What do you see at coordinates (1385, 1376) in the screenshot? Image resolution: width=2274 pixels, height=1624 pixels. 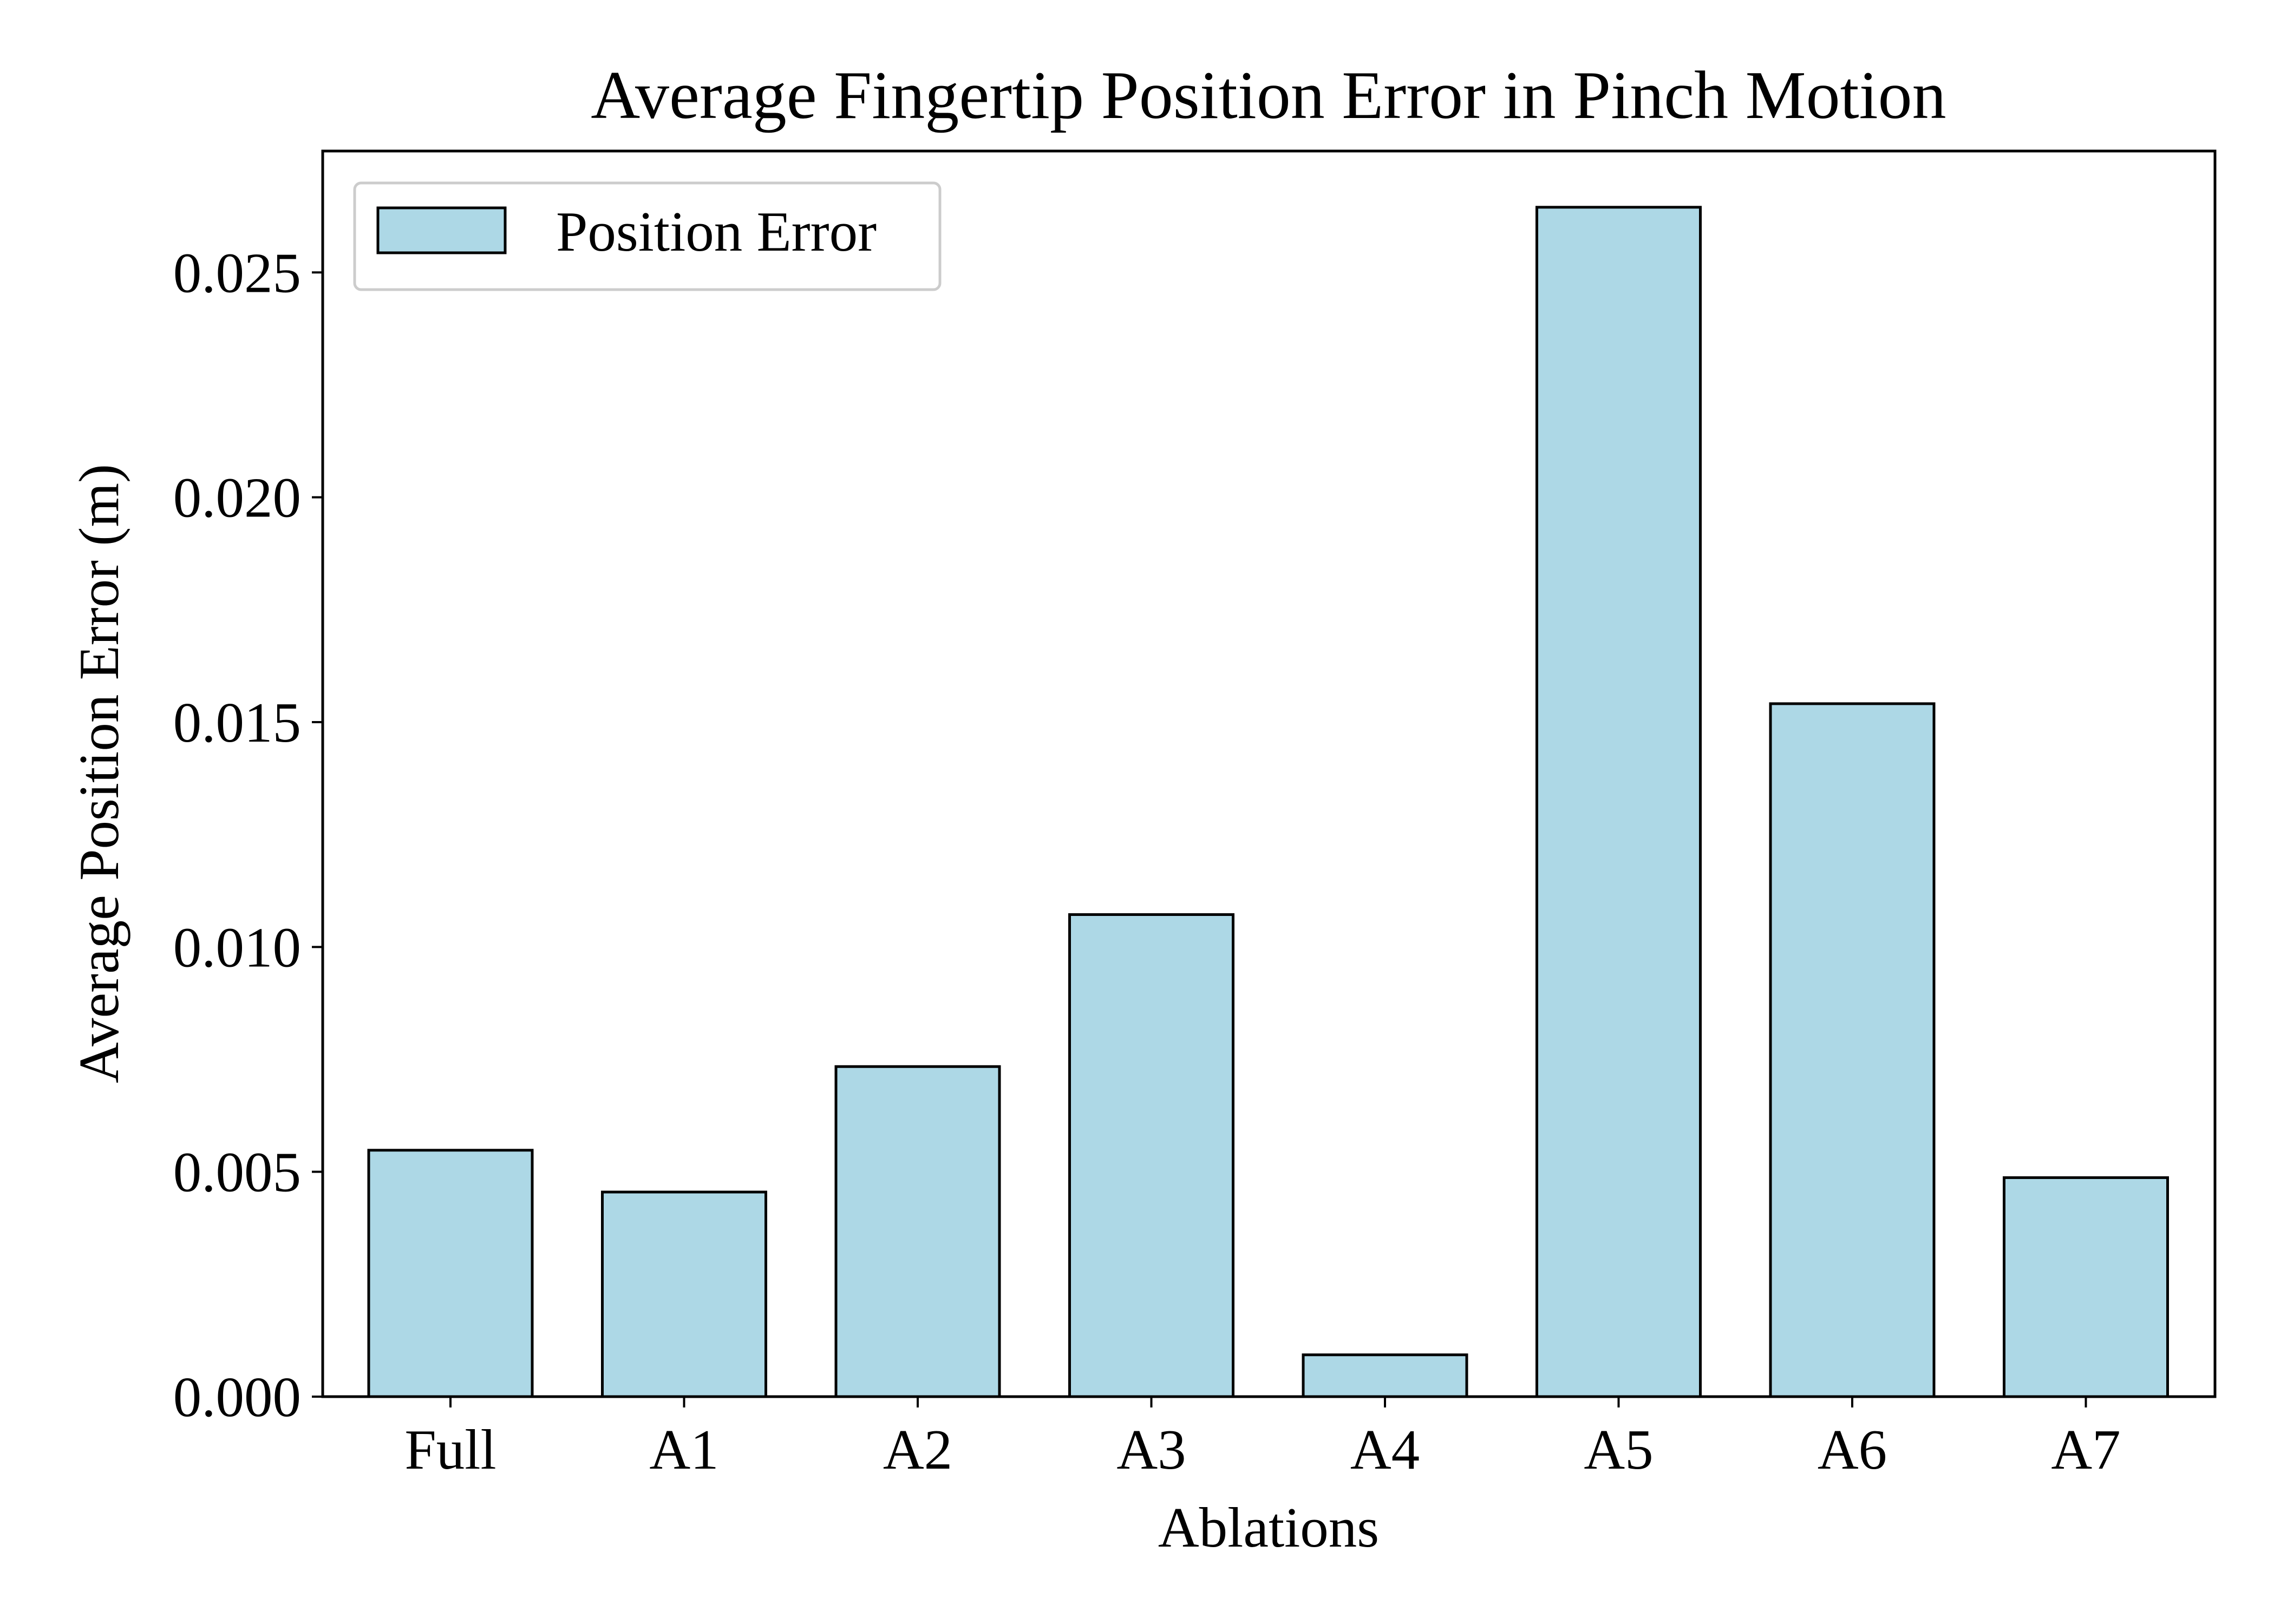 I see `bar-a4` at bounding box center [1385, 1376].